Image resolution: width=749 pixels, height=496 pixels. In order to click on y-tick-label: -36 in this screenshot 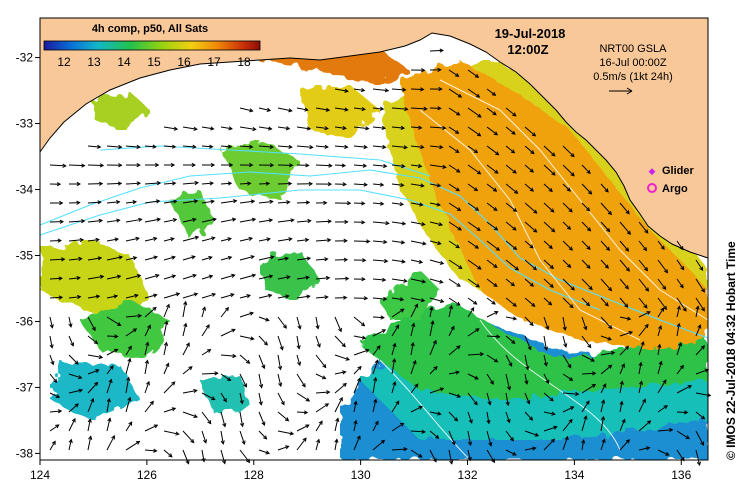, I will do `click(25, 321)`.